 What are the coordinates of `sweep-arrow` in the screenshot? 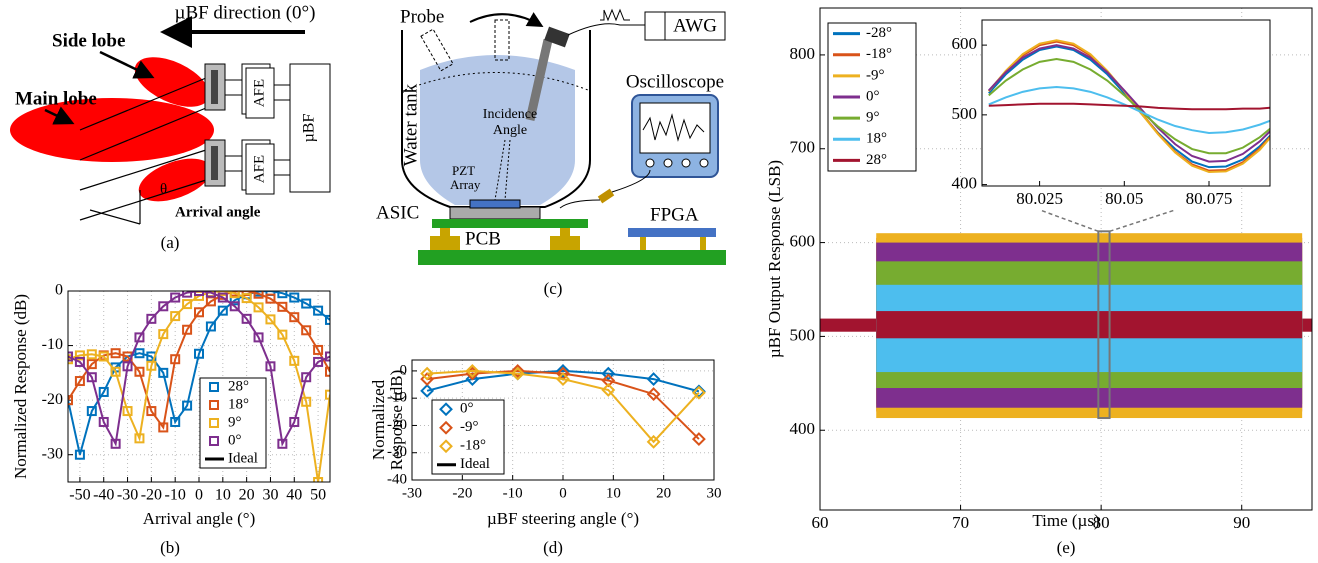 It's located at (506, 19).